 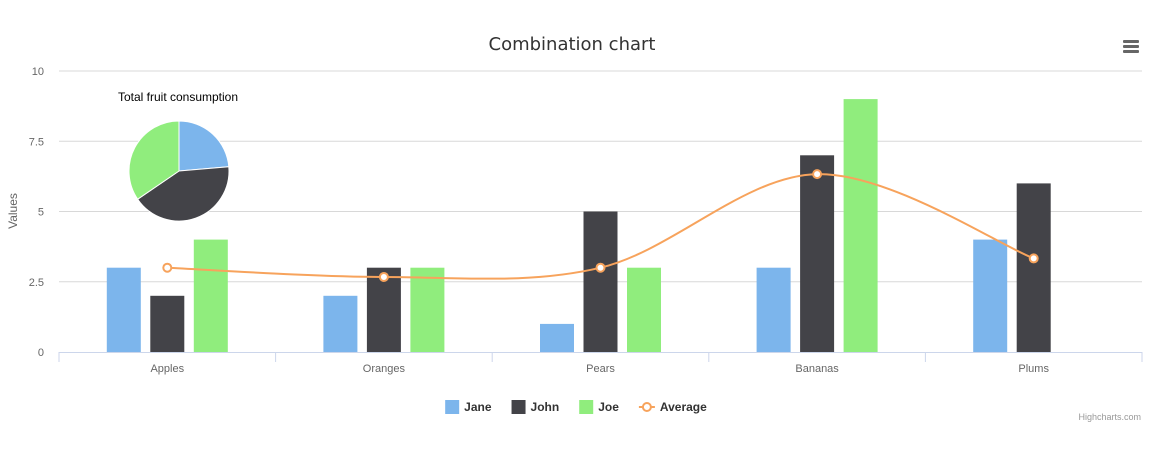 I want to click on pie-slice-jane, so click(x=204, y=146).